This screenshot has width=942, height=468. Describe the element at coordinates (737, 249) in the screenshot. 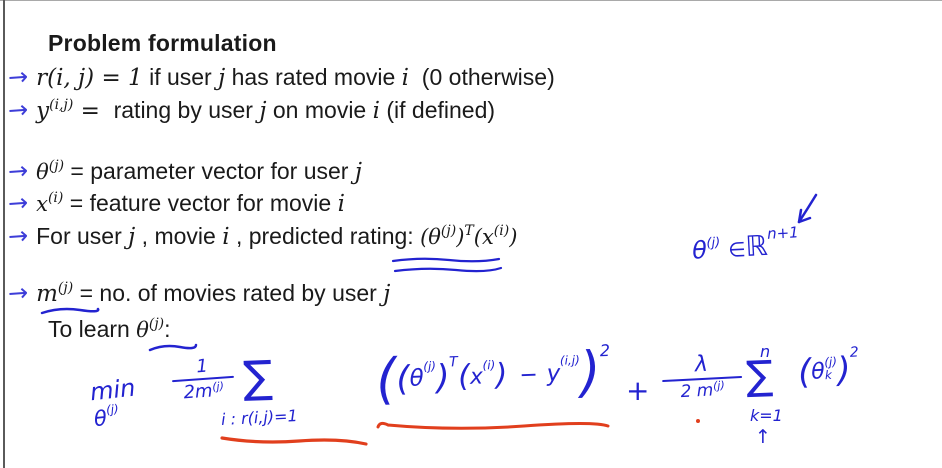

I see `element-of-symbol: ∈` at that location.